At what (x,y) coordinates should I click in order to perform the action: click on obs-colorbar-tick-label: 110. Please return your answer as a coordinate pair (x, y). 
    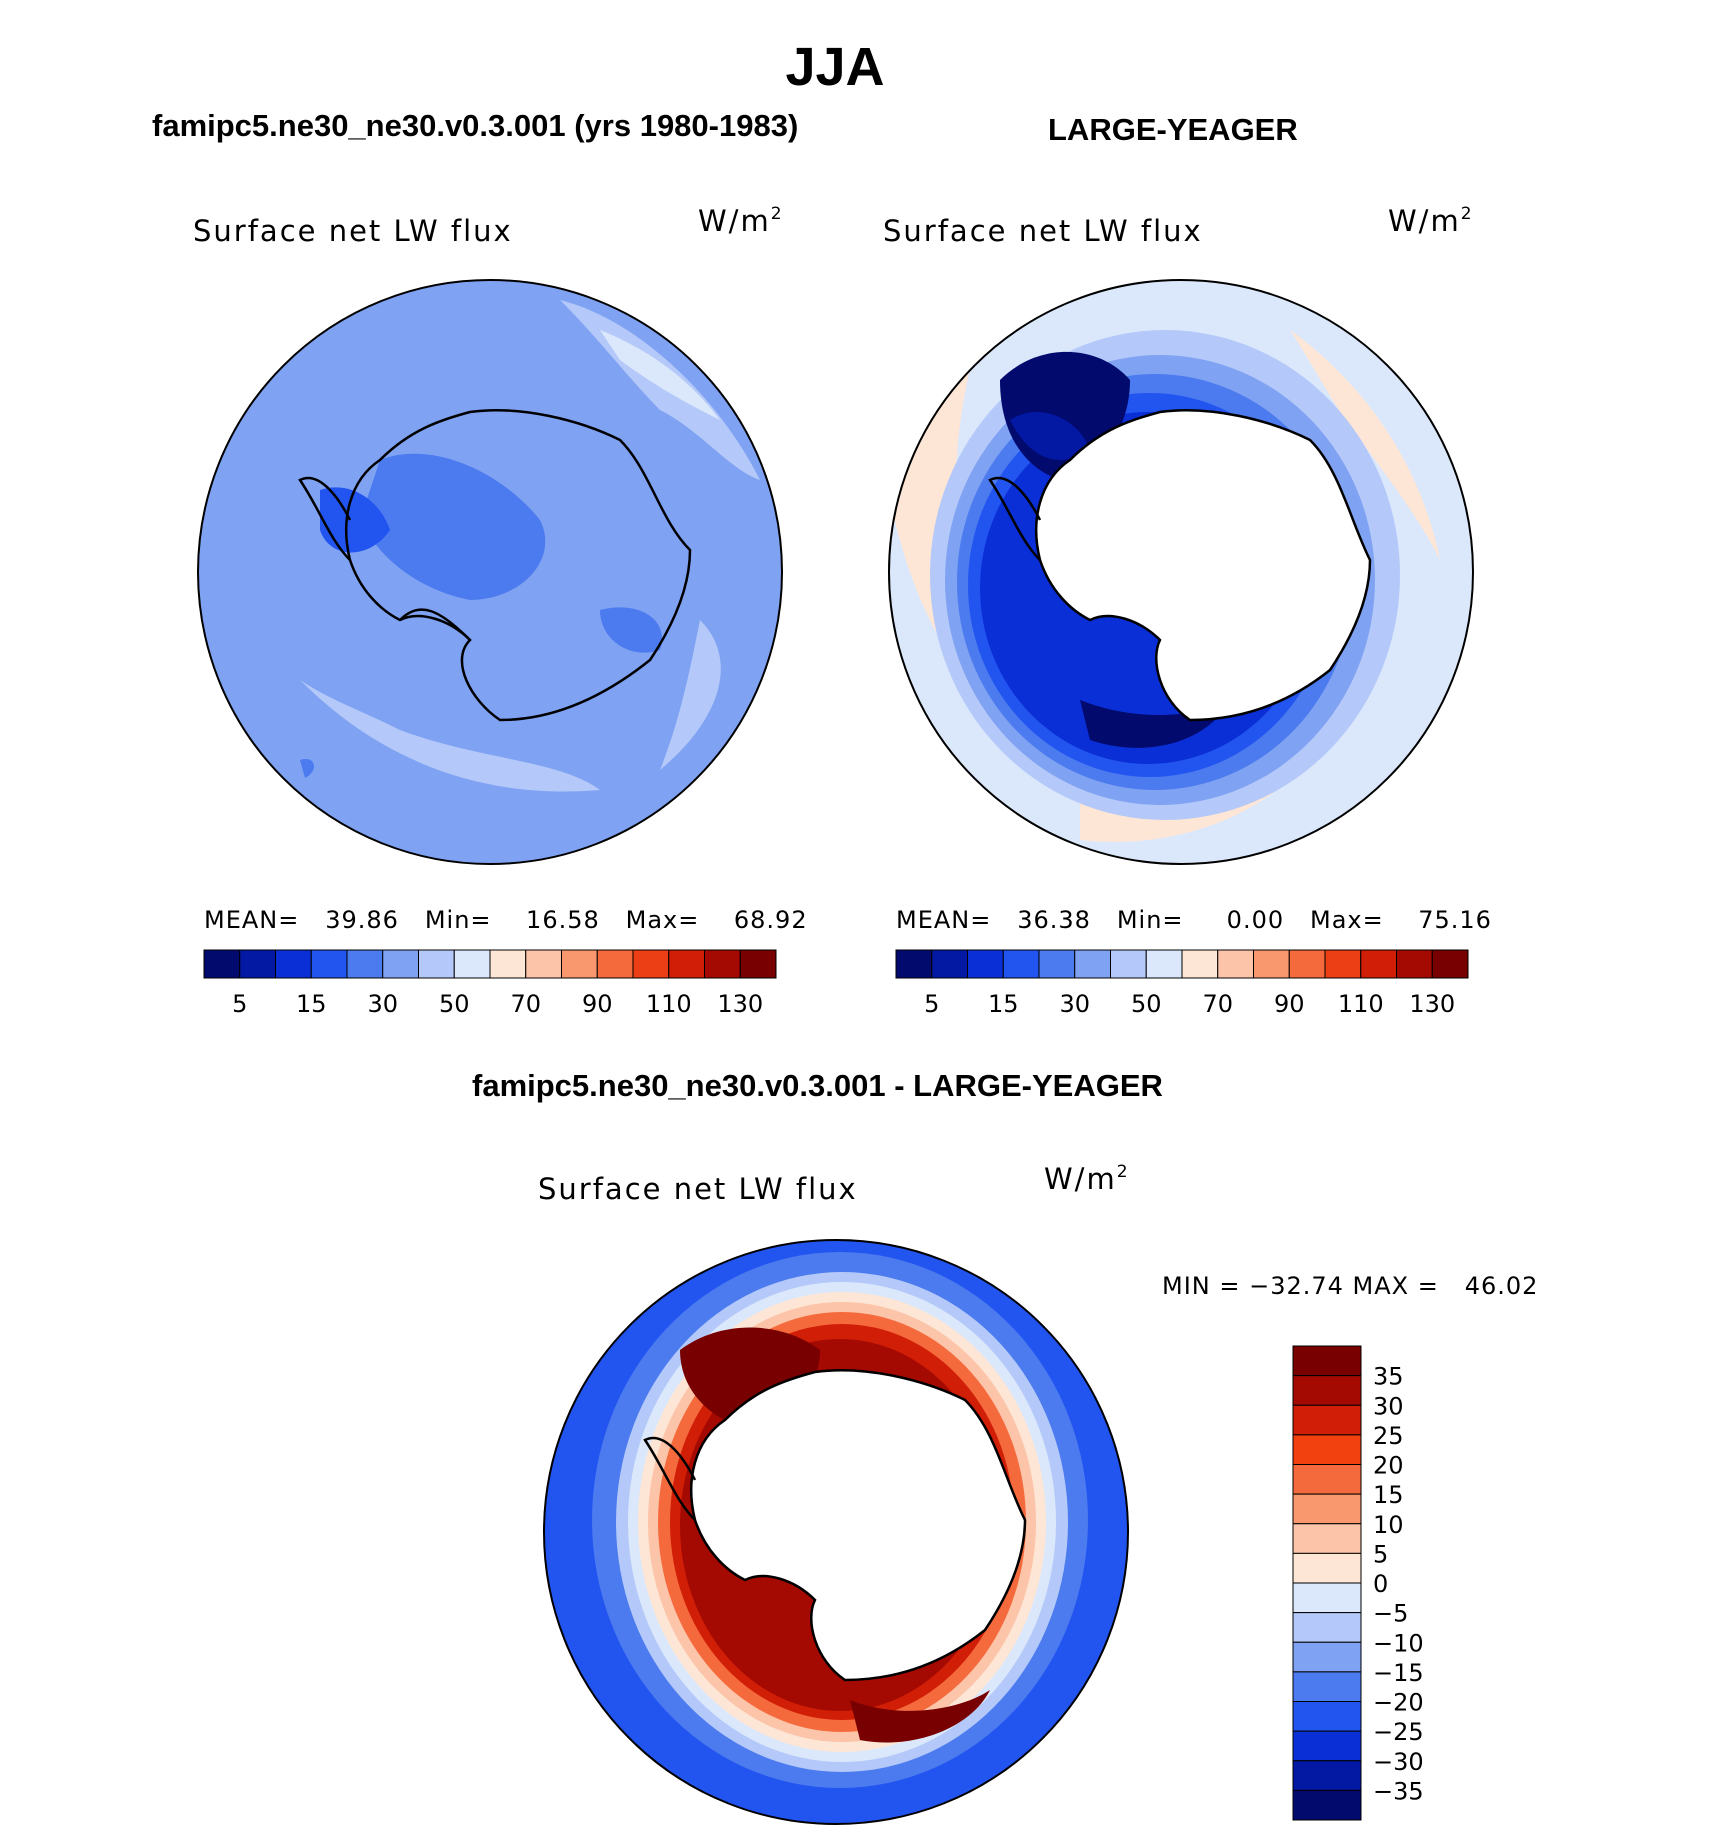
    Looking at the image, I should click on (1361, 1004).